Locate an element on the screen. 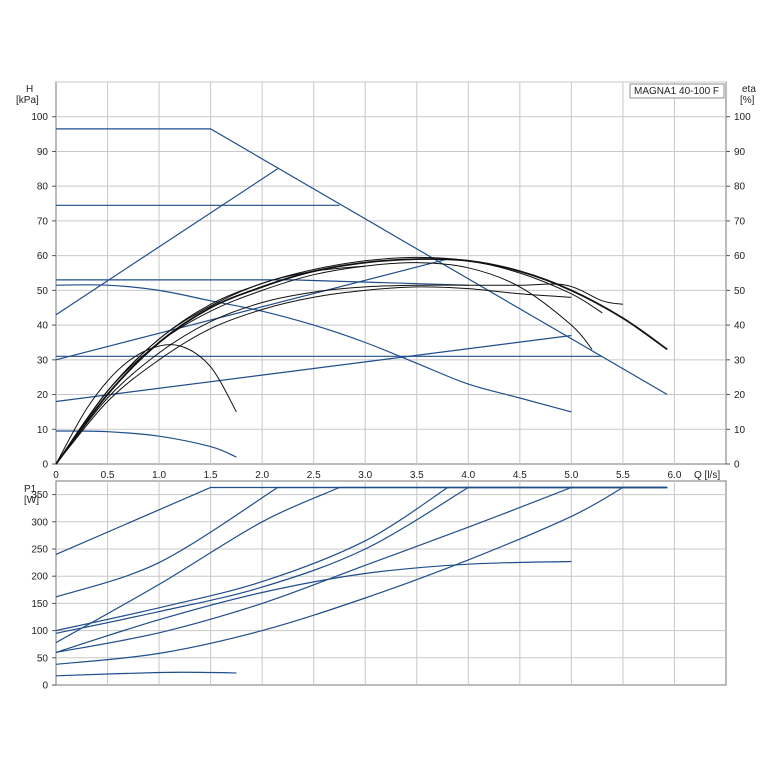 The width and height of the screenshot is (774, 774). flow-tick-label: 5.0 is located at coordinates (571, 475).